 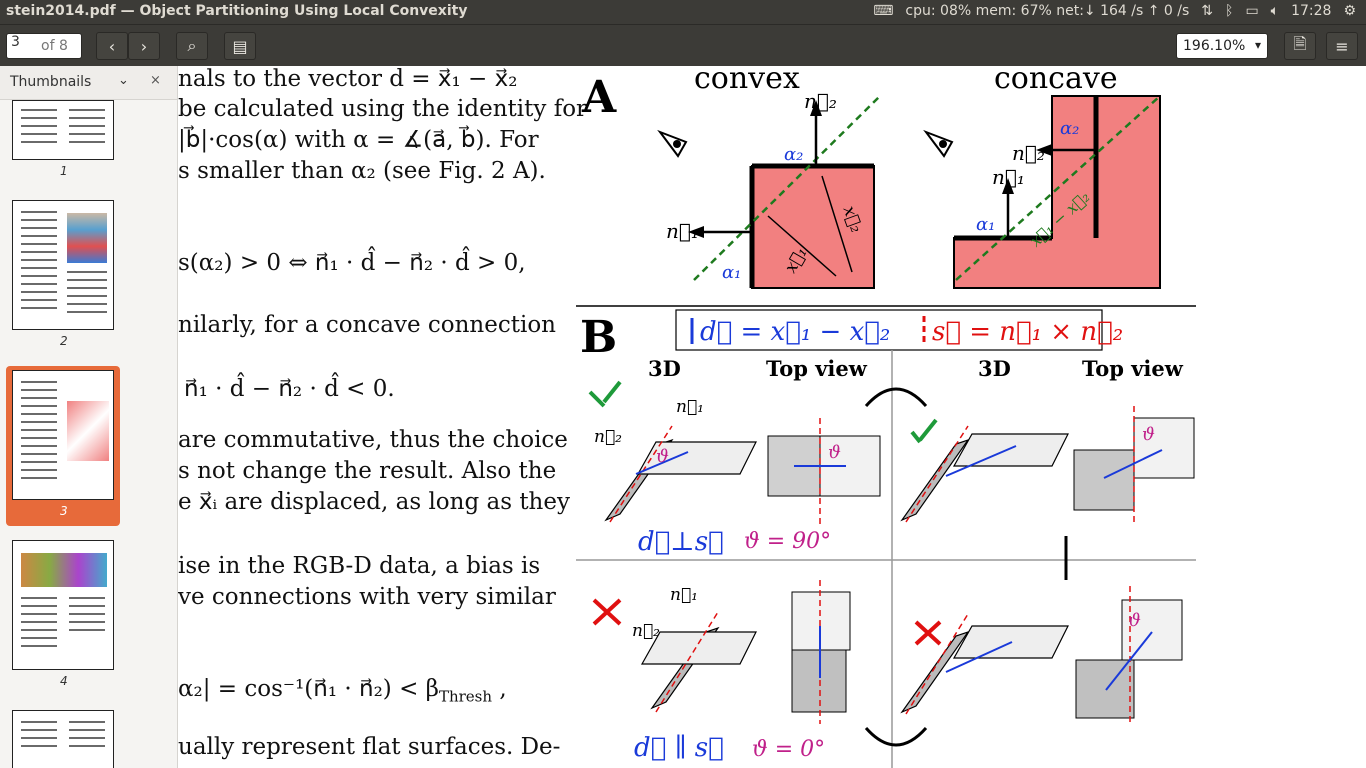 I want to click on text-line: s not change the result. Also the, so click(x=367, y=471).